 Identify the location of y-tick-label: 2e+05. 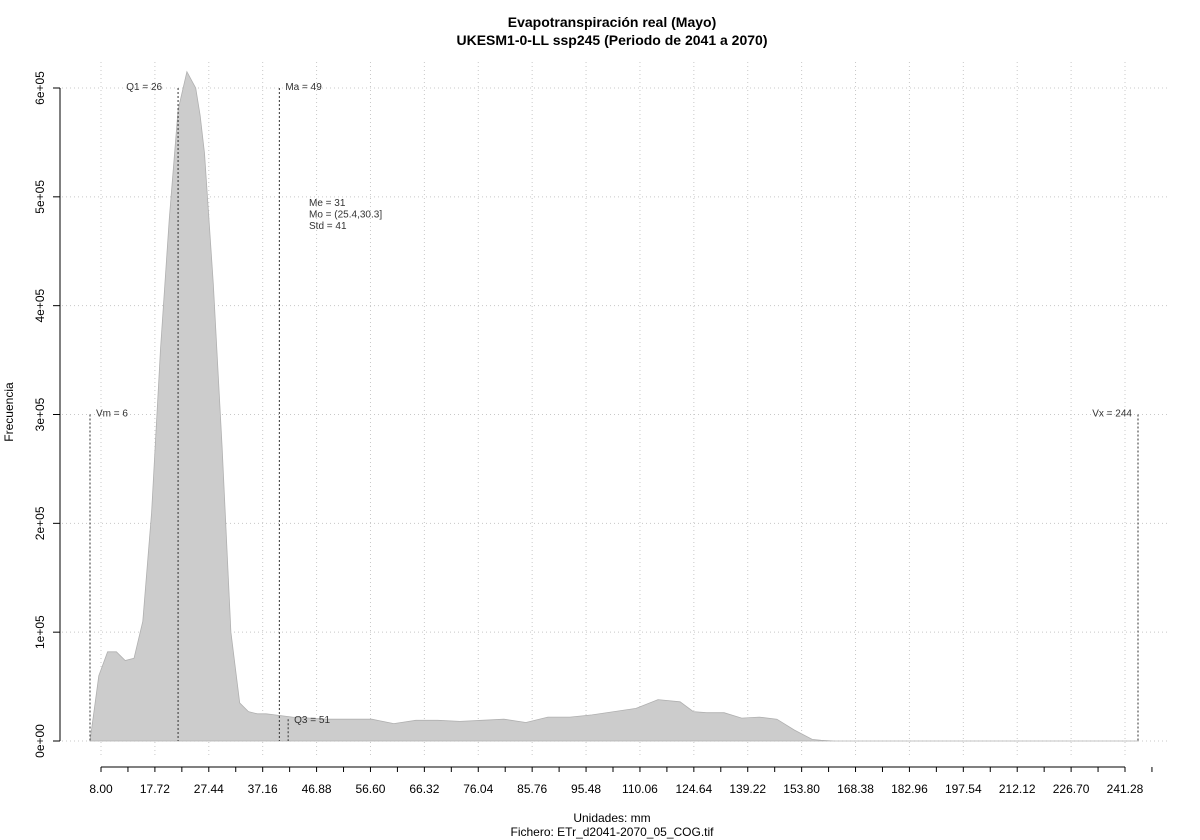
(40, 523).